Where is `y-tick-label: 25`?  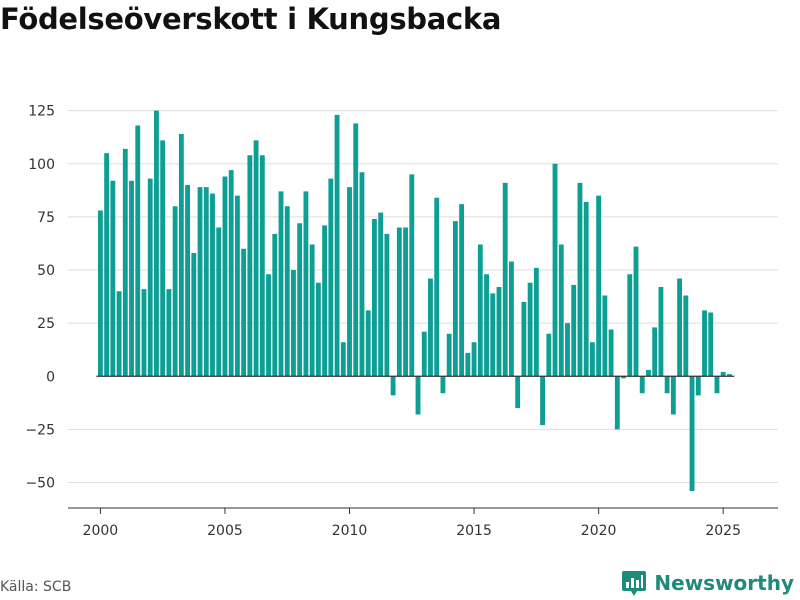 y-tick-label: 25 is located at coordinates (46, 324).